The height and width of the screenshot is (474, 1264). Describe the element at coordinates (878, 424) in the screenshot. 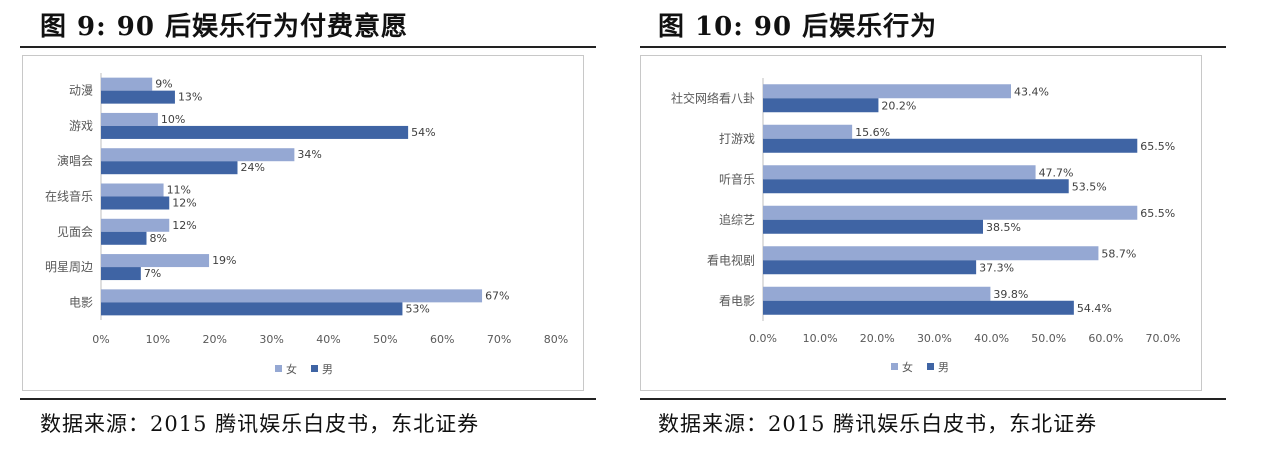

I see `right-source-note: 数据来源：2015 腾讯娱乐白皮书，东北证券` at that location.